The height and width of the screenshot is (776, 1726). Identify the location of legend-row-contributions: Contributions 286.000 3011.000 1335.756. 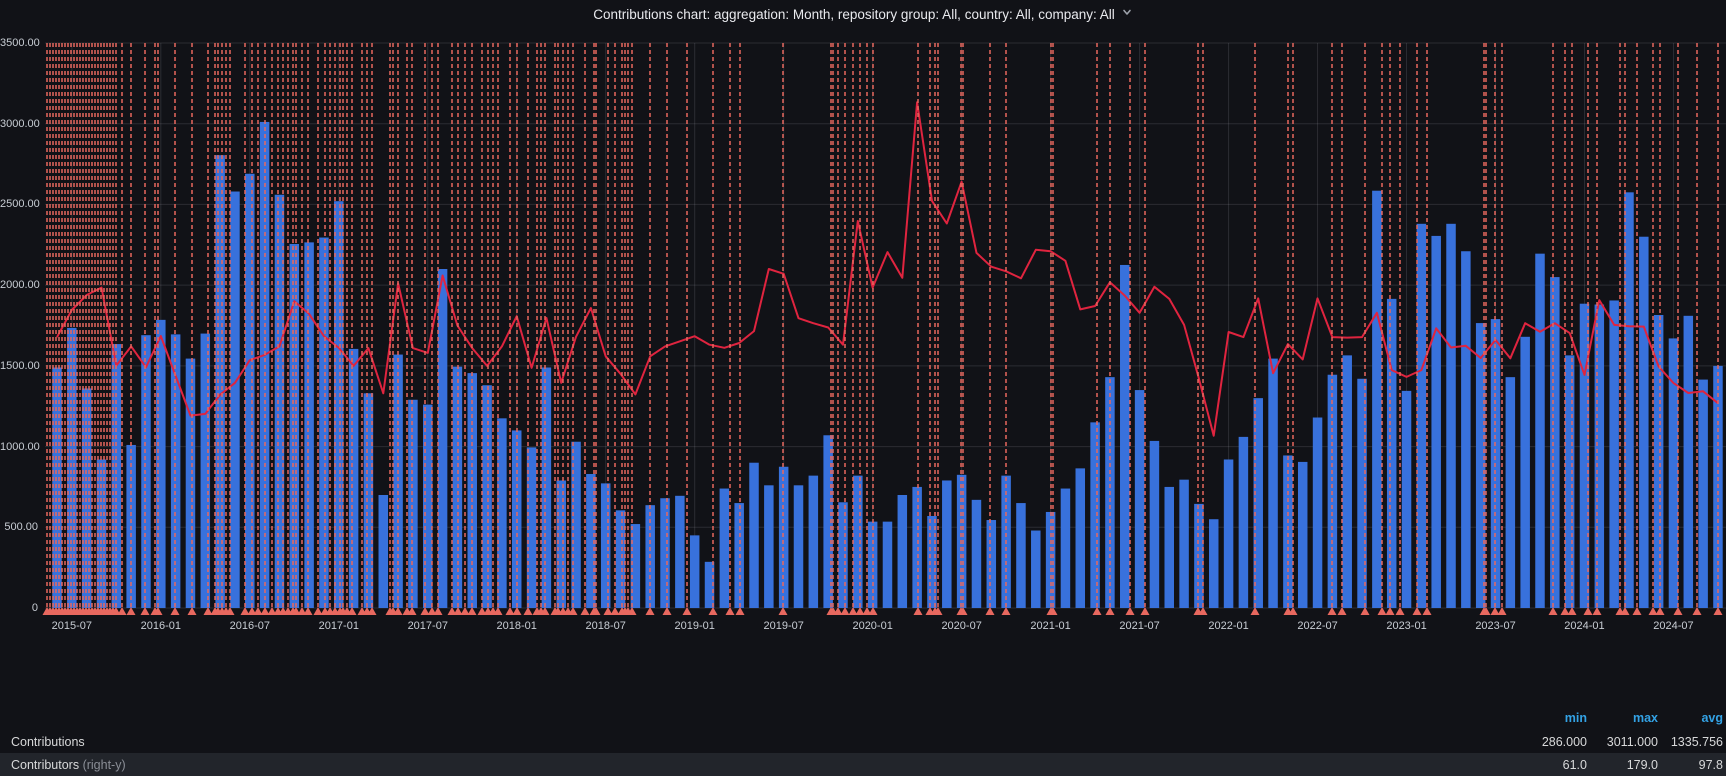
(863, 741).